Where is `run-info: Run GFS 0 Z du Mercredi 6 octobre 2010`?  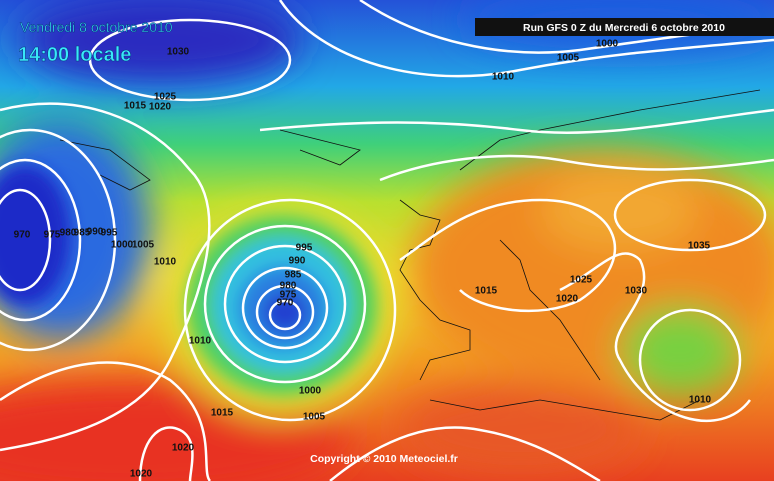
run-info: Run GFS 0 Z du Mercredi 6 octobre 2010 is located at coordinates (624, 28).